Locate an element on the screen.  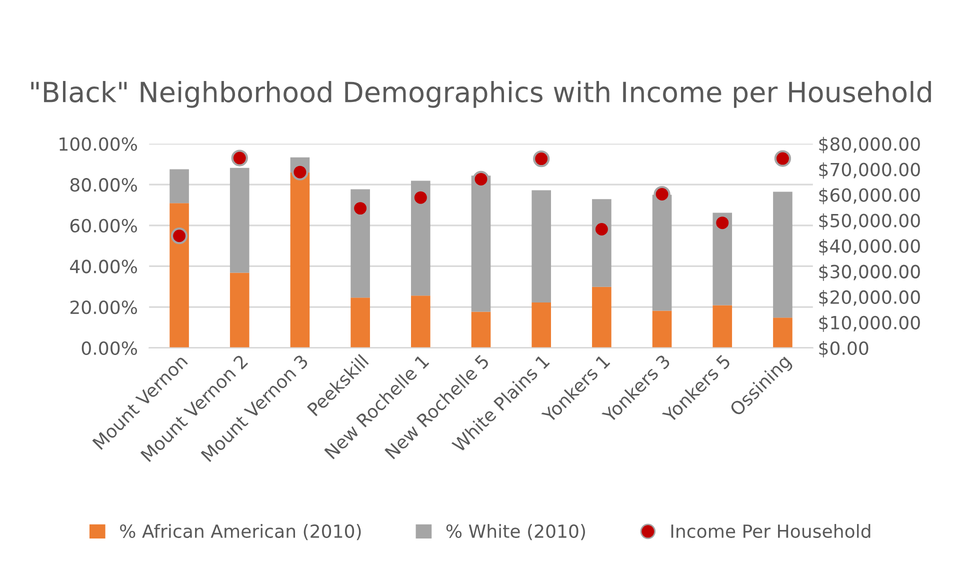
y2-tick-label: $60,000.00 is located at coordinates (869, 196).